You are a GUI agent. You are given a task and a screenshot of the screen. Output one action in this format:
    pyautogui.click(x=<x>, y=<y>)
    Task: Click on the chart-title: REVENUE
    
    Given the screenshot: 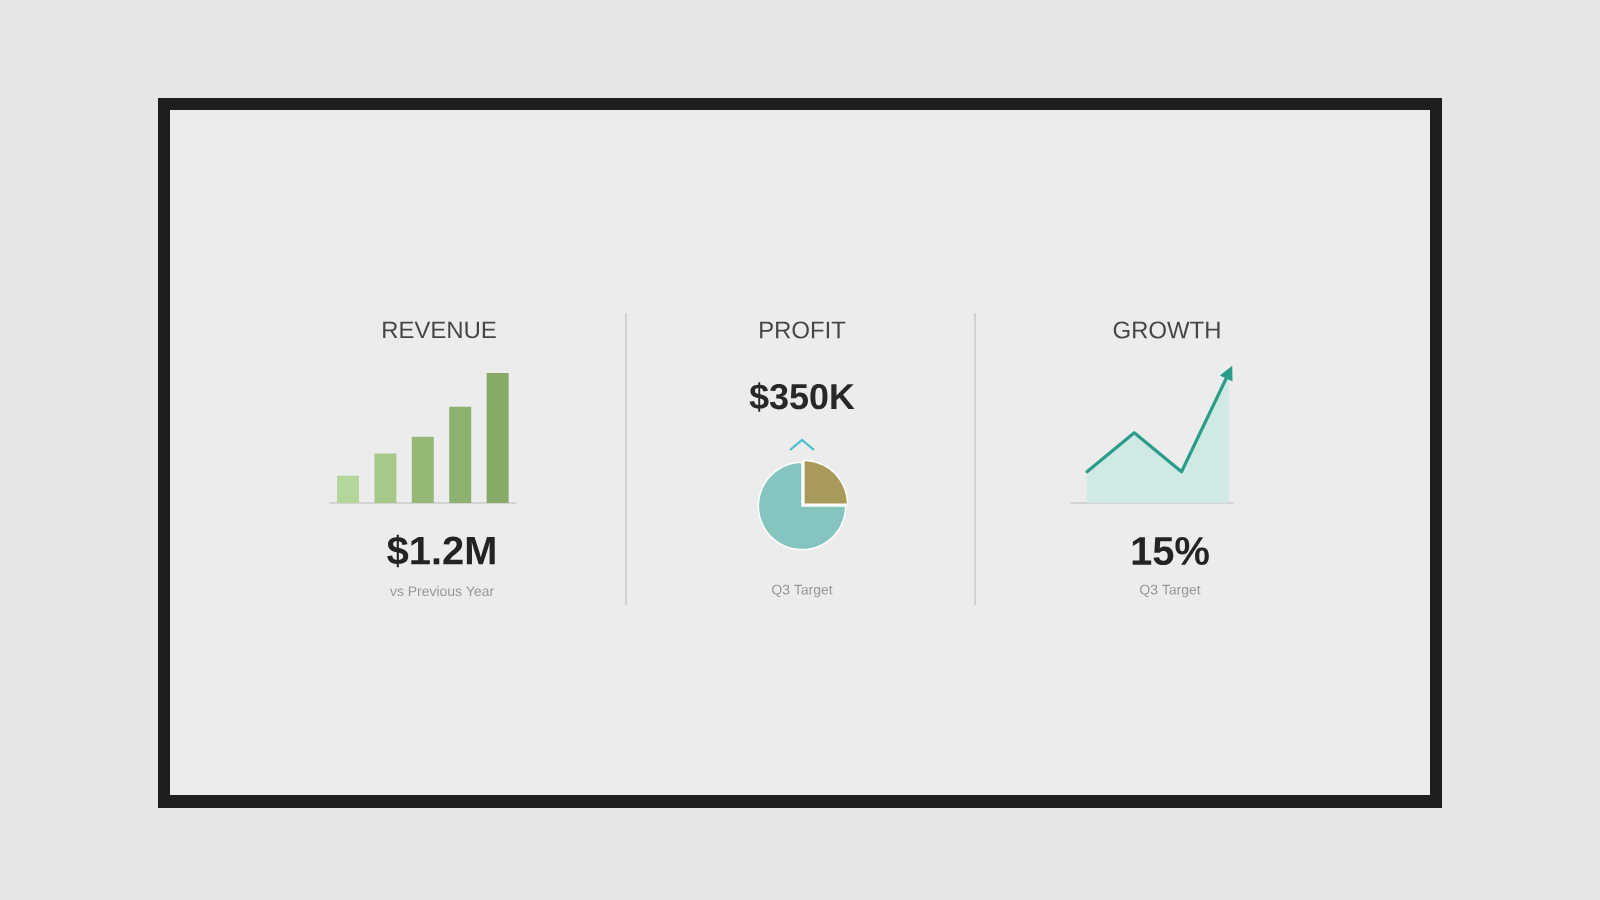 What is the action you would take?
    pyautogui.click(x=439, y=330)
    